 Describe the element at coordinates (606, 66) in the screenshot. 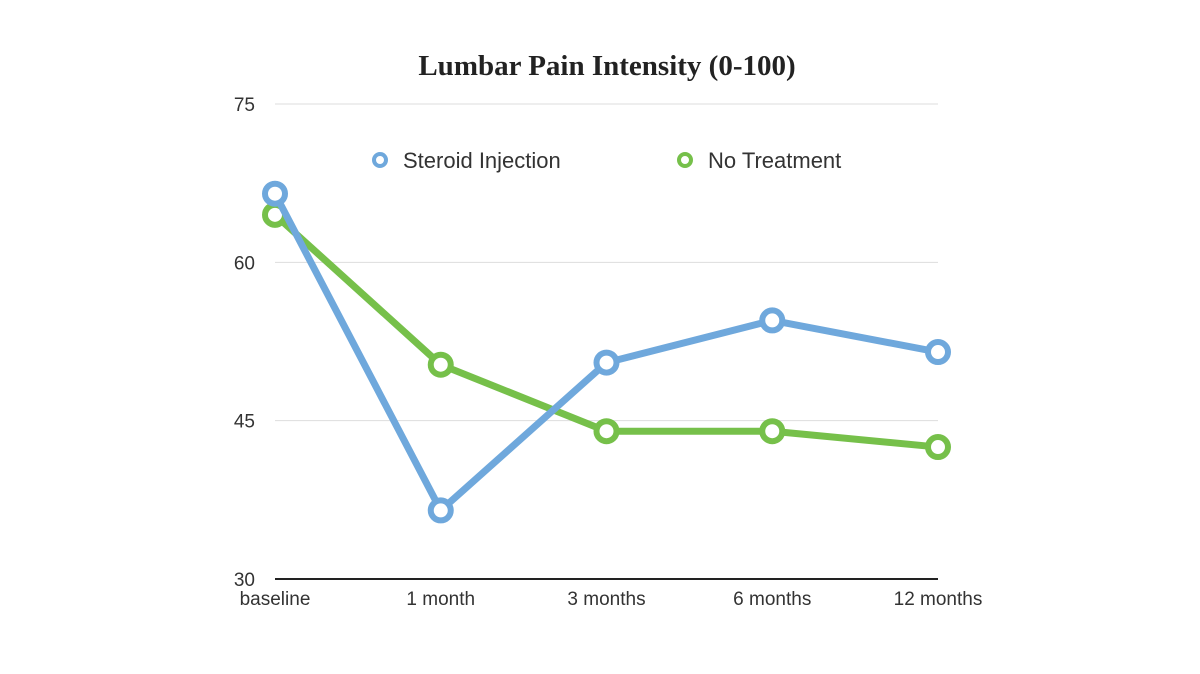

I see `chart-title: Lumbar Pain Intensity (0-100)` at that location.